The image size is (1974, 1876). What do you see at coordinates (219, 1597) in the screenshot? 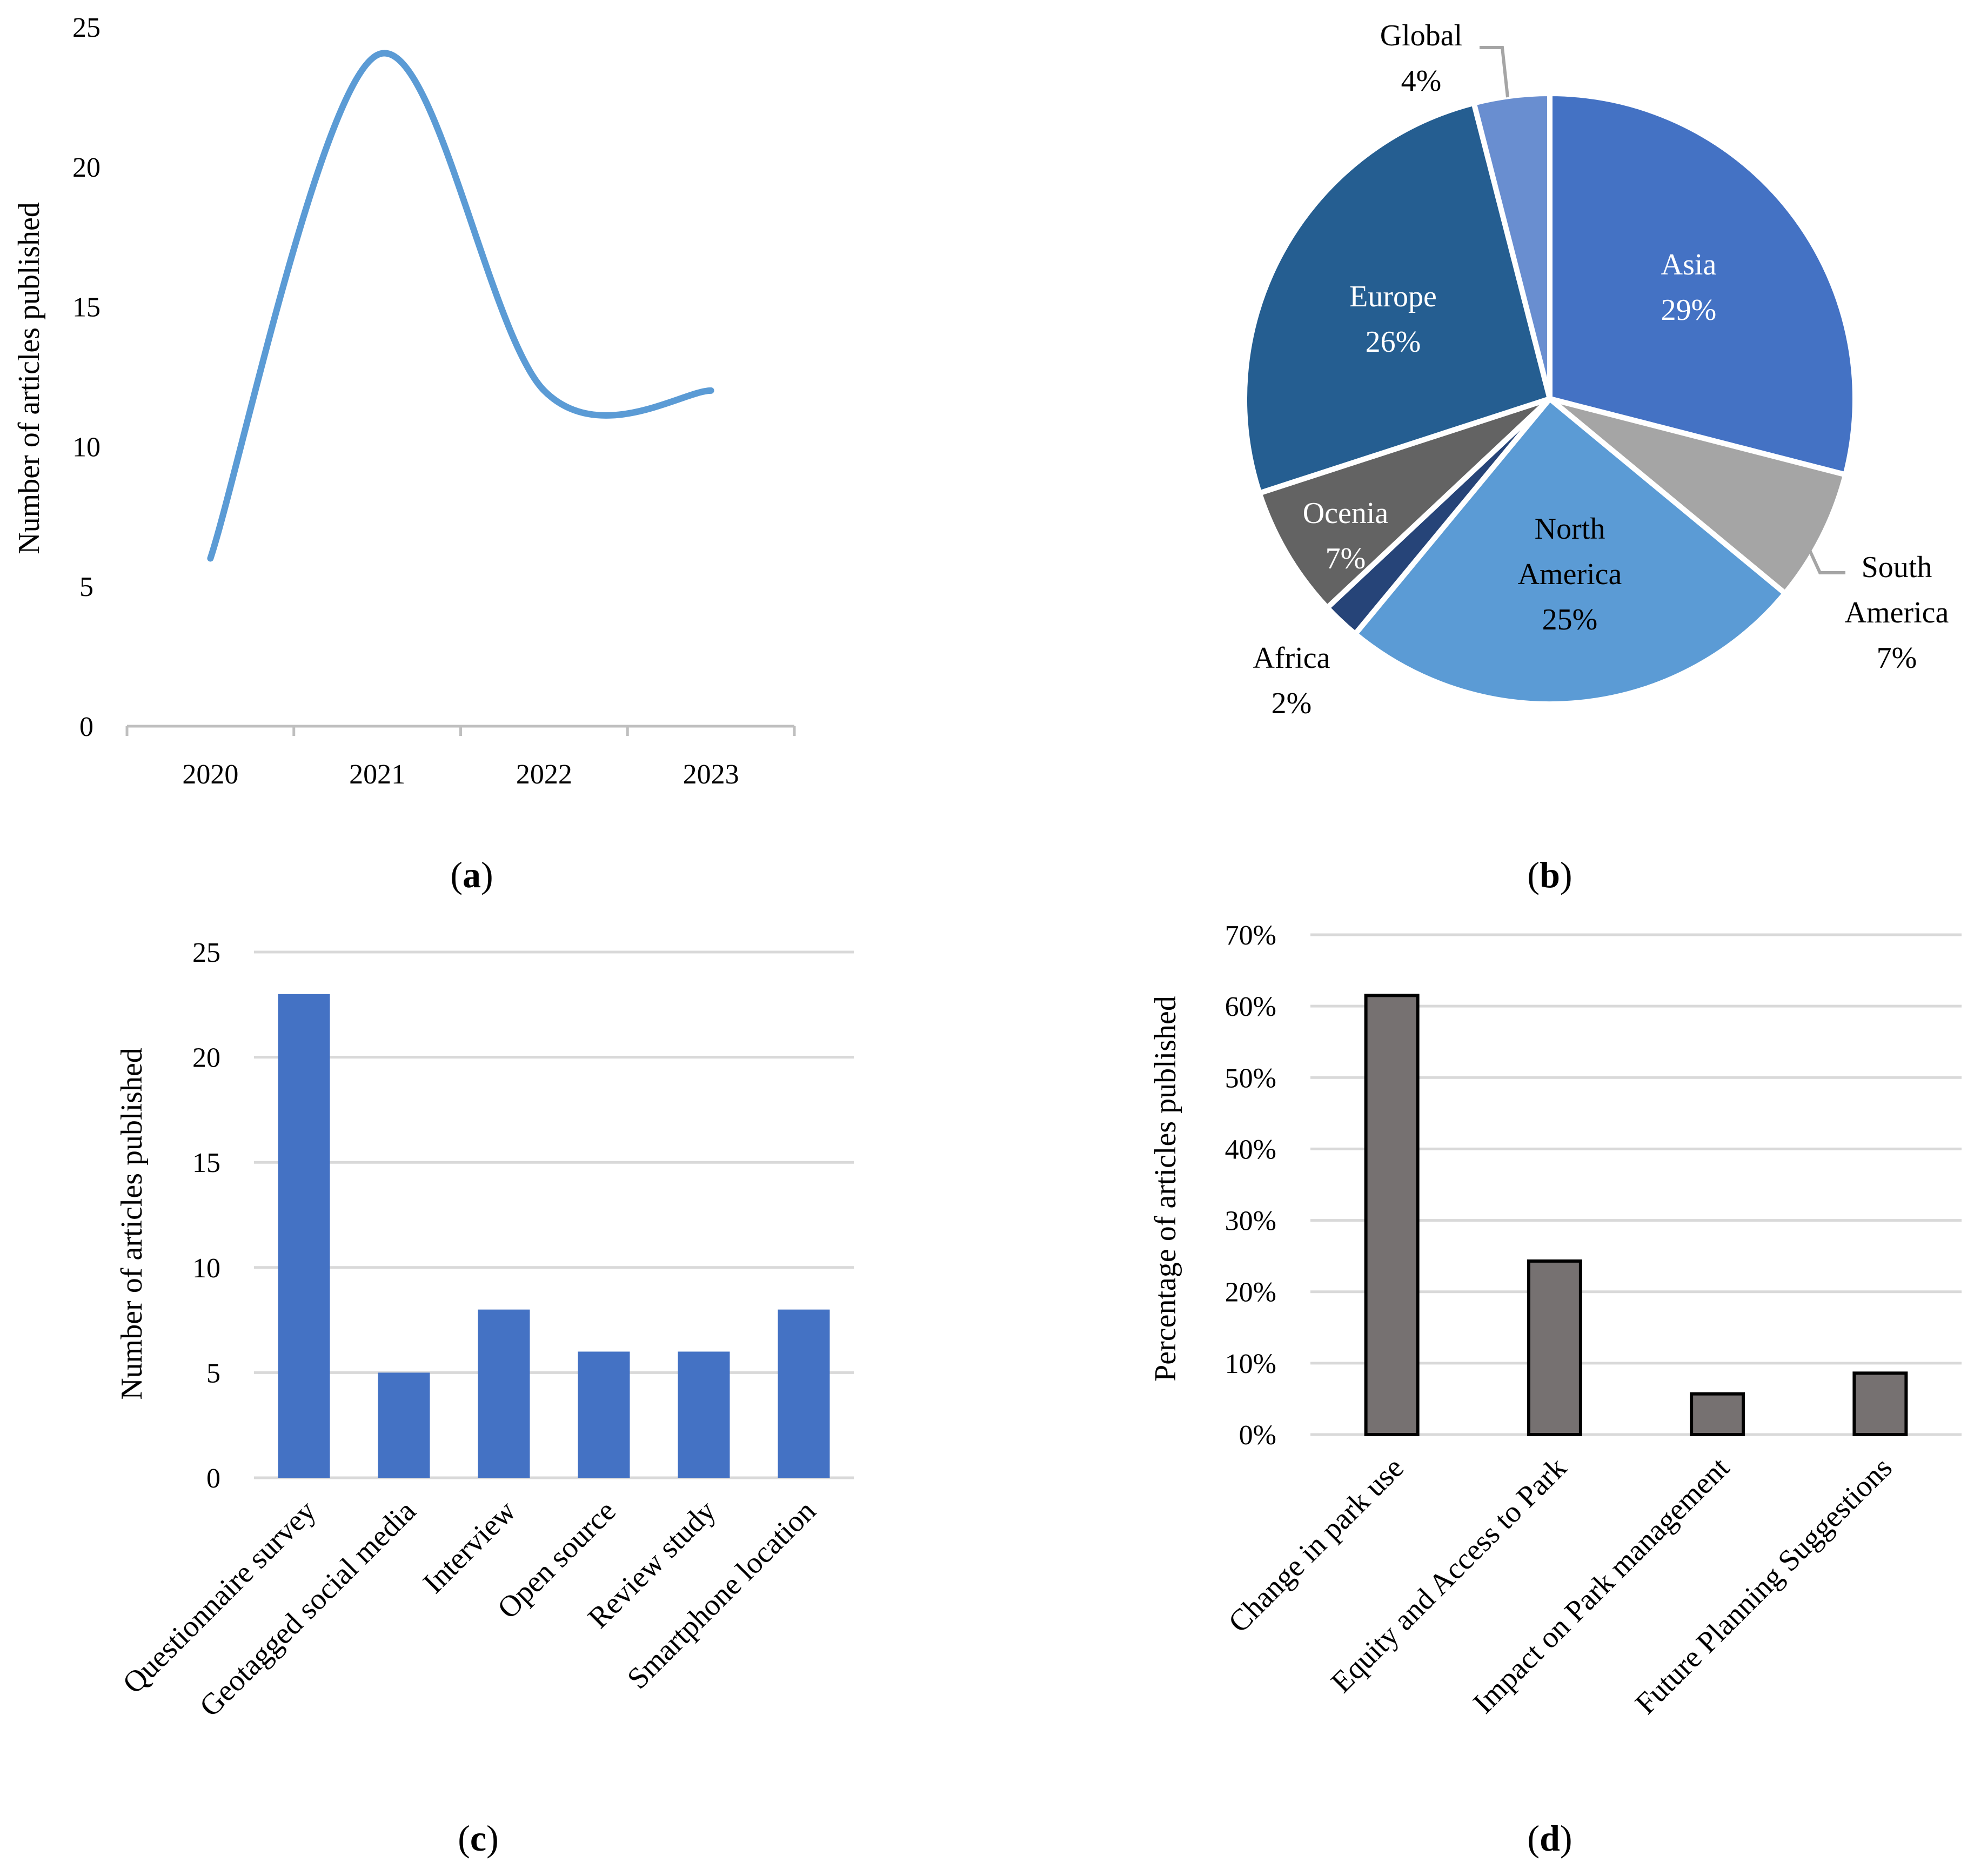
I see `panel-c-x-tick-label: Questionnaire survey` at bounding box center [219, 1597].